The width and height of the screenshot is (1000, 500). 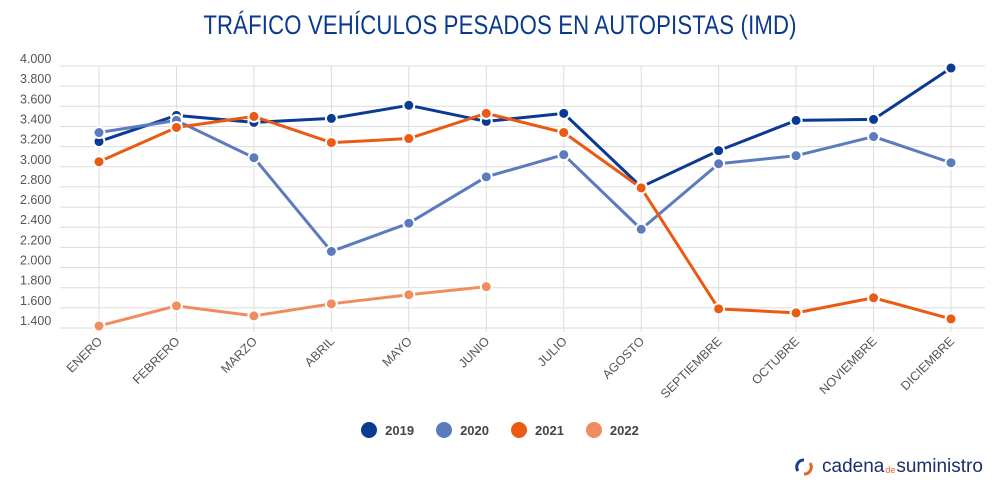 I want to click on legend-item-2019: 2019, so click(x=387, y=430).